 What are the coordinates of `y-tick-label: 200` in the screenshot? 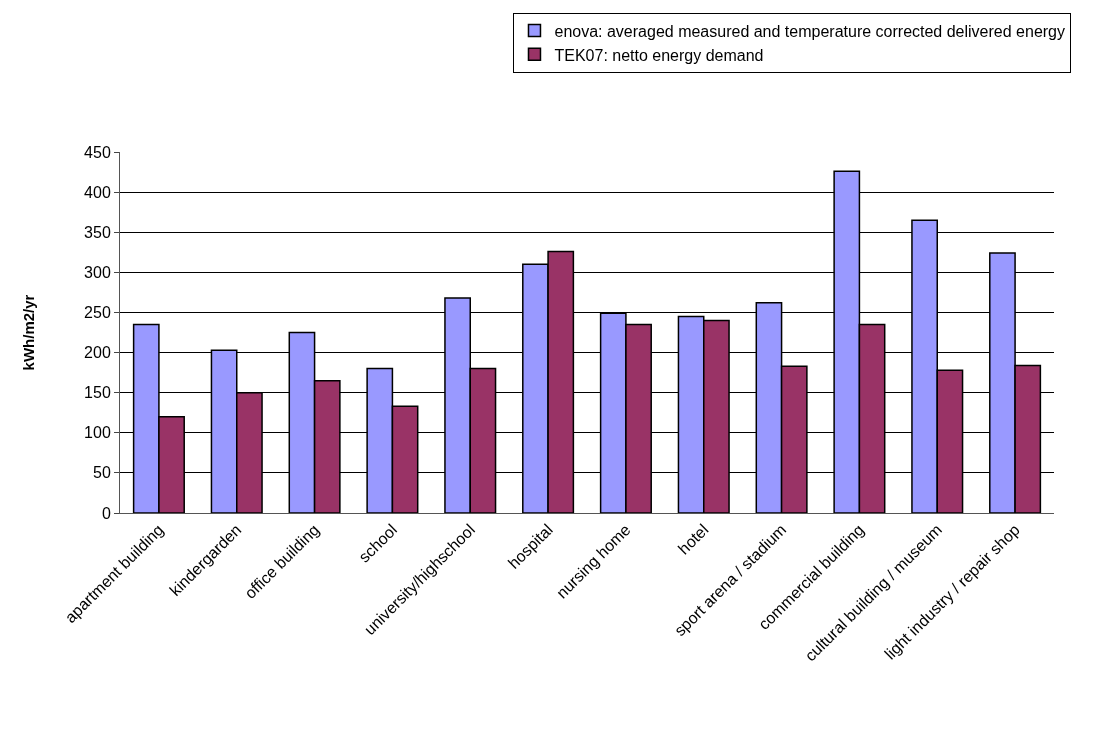 It's located at (97, 353).